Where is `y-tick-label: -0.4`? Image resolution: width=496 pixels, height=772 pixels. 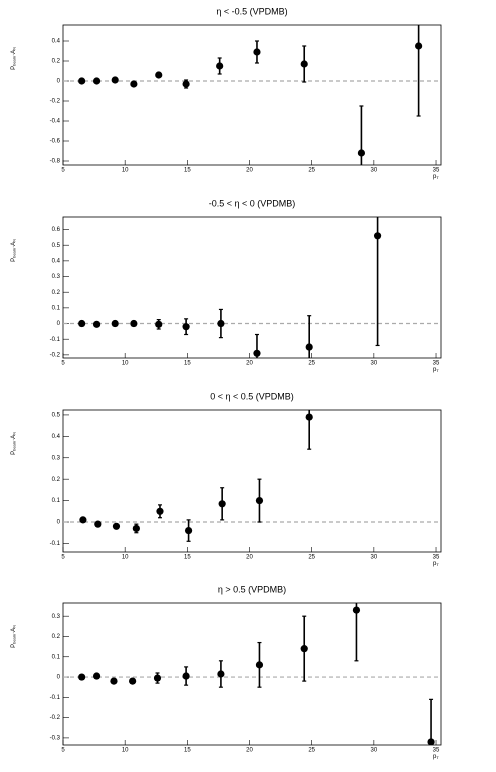
y-tick-label: -0.4 is located at coordinates (55, 122).